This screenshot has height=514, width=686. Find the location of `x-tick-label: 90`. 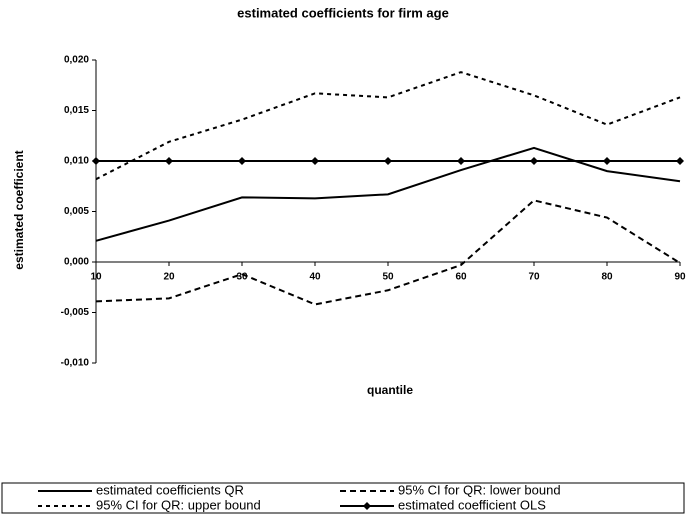

x-tick-label: 90 is located at coordinates (680, 277).